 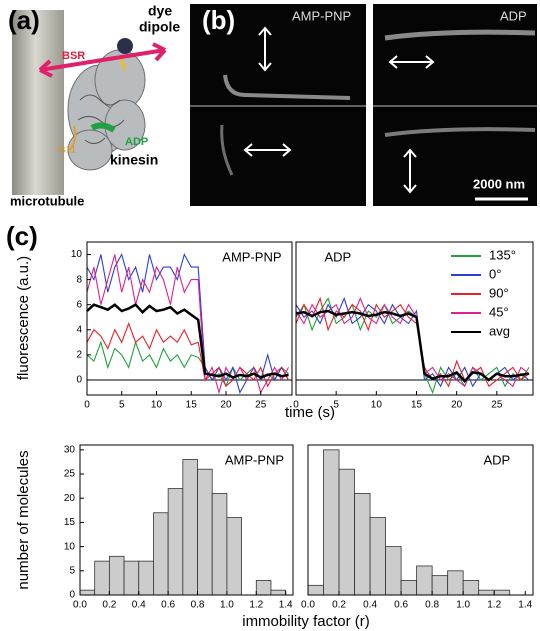 What do you see at coordinates (70, 522) in the screenshot?
I see `y-tick-label: 15` at bounding box center [70, 522].